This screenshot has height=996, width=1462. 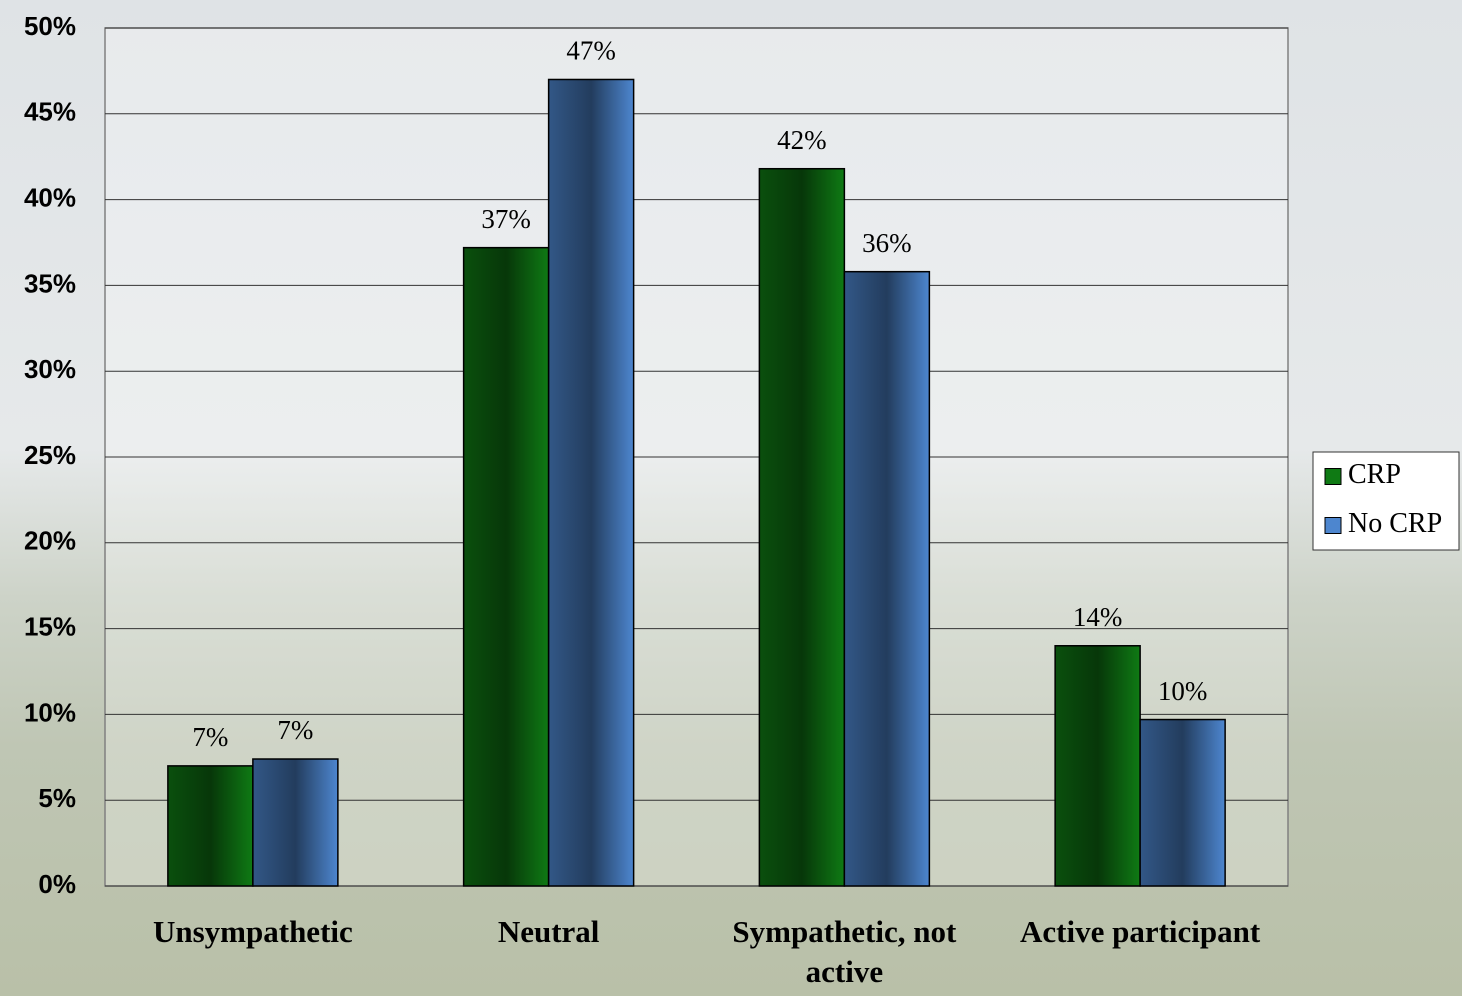 What do you see at coordinates (506, 219) in the screenshot?
I see `value-label: 37%` at bounding box center [506, 219].